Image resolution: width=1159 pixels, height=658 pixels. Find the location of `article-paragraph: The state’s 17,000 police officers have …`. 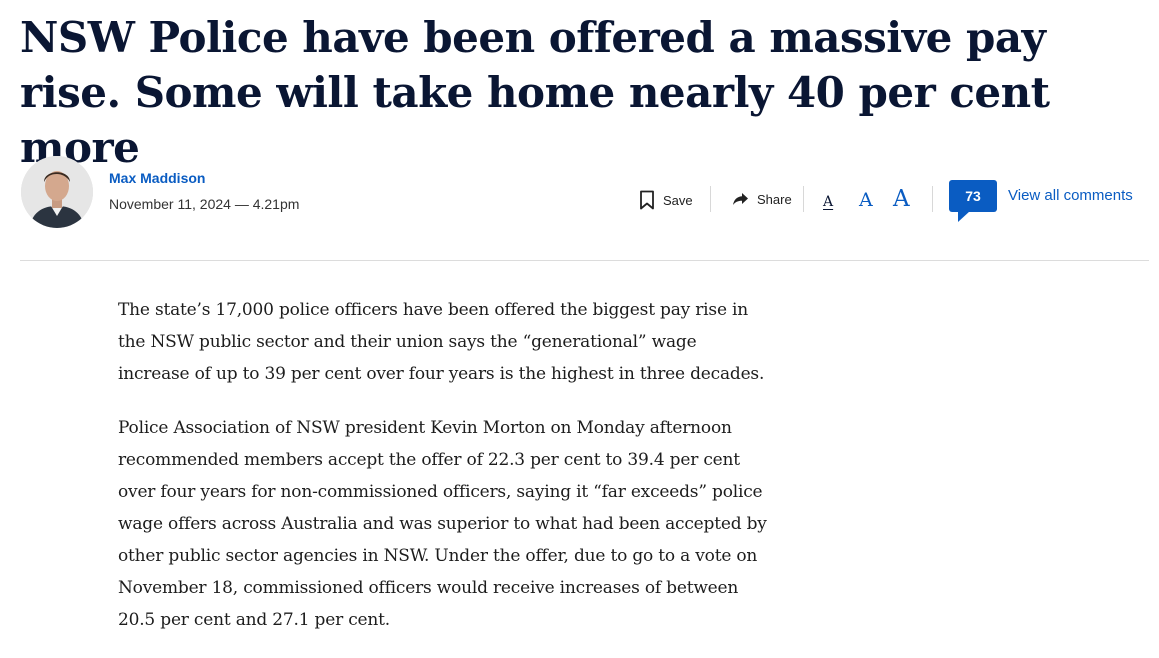

article-paragraph: The state’s 17,000 police officers have … is located at coordinates (441, 342).